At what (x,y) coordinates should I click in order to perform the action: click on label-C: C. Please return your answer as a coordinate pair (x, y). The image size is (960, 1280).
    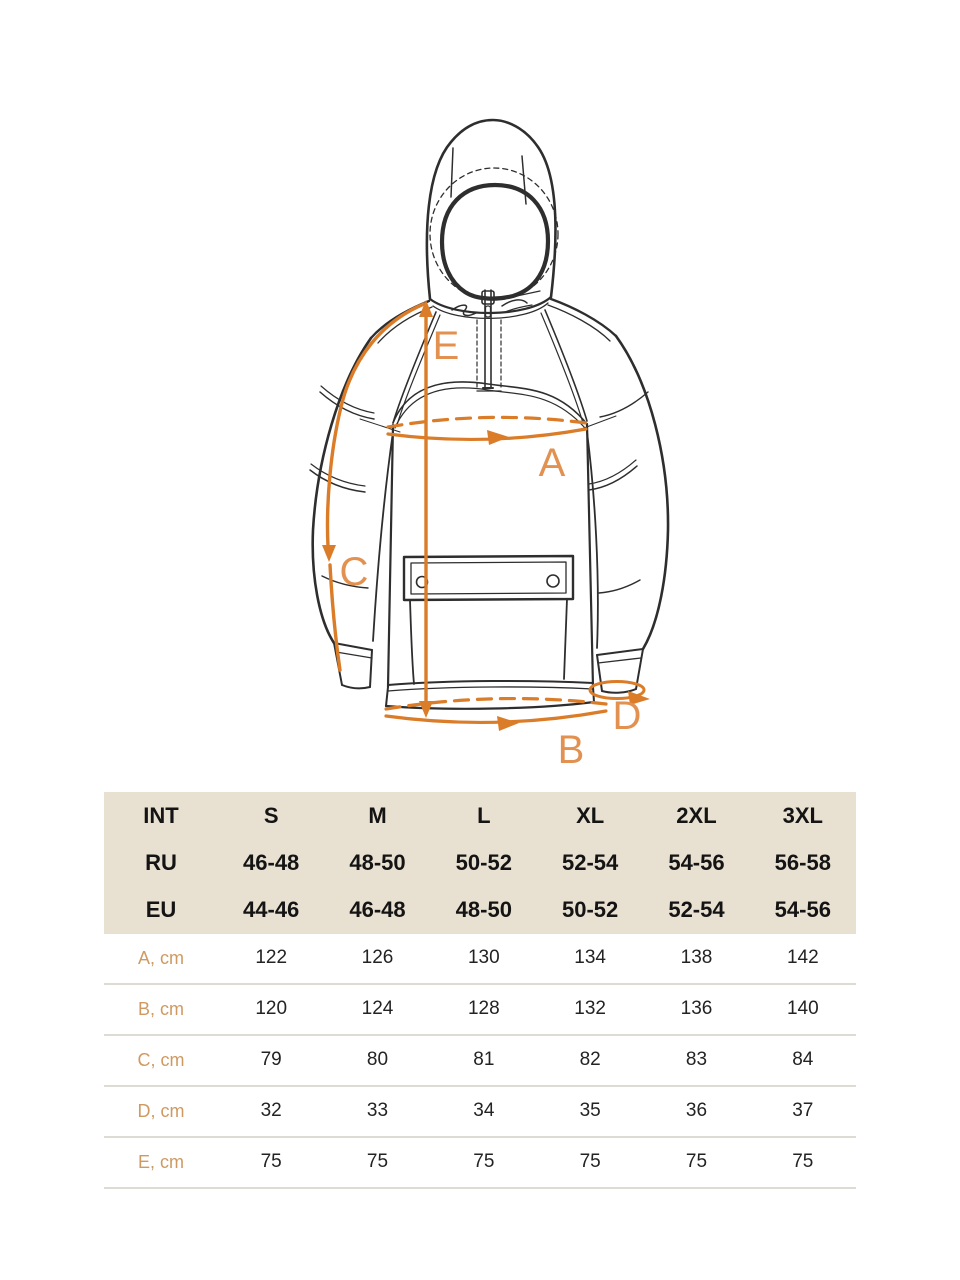
    Looking at the image, I should click on (354, 572).